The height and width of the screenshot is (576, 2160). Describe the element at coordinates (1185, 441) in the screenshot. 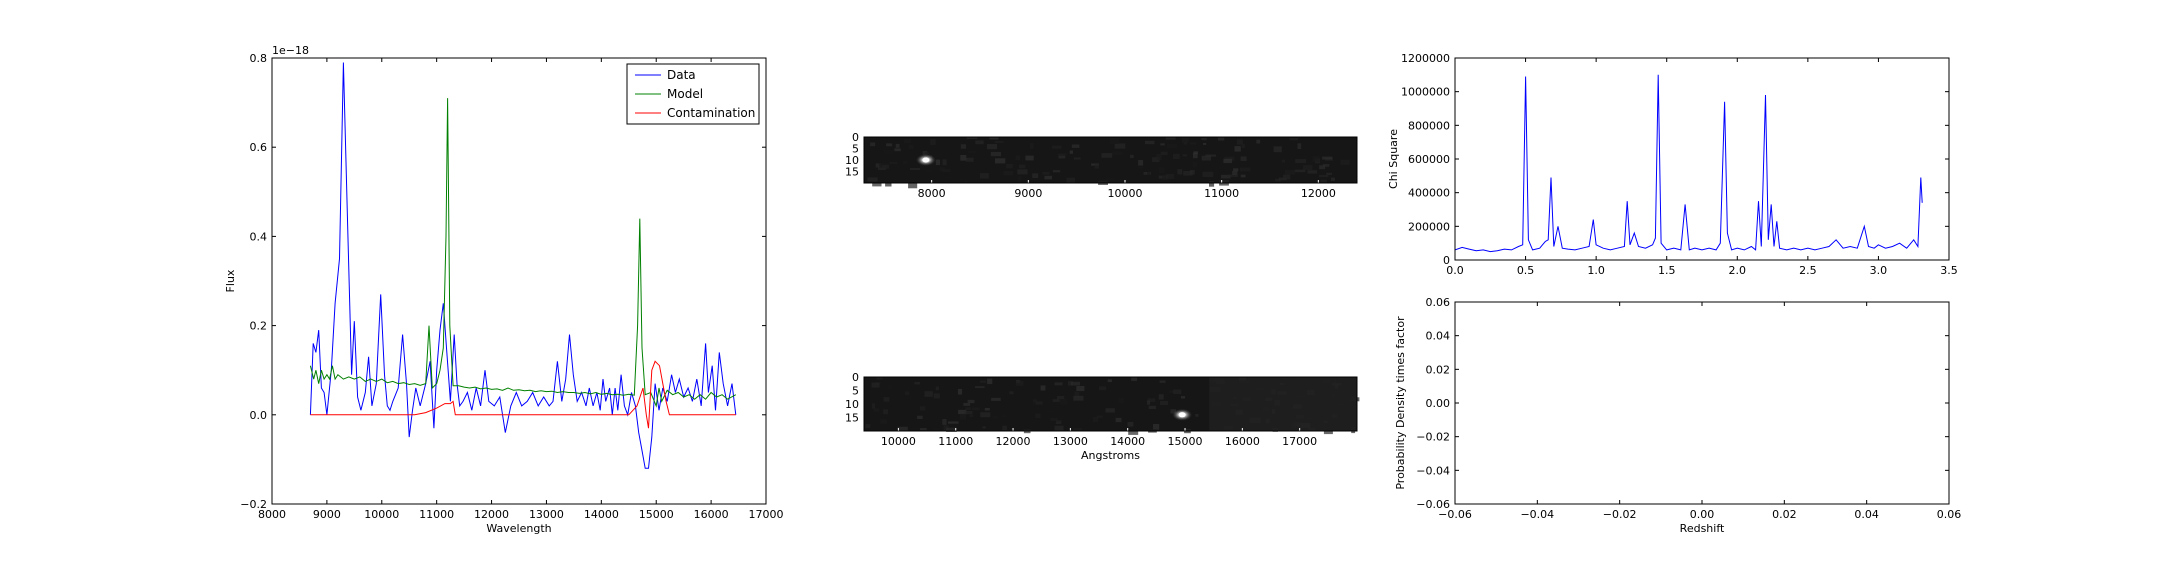

I see `2d-spectrum-2-xtick-label: 15000` at that location.